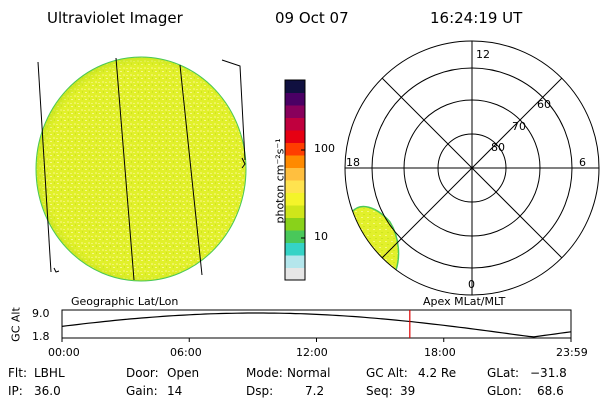 This screenshot has height=400, width=600. Describe the element at coordinates (324, 148) in the screenshot. I see `colorbar-tick-100: 100` at that location.